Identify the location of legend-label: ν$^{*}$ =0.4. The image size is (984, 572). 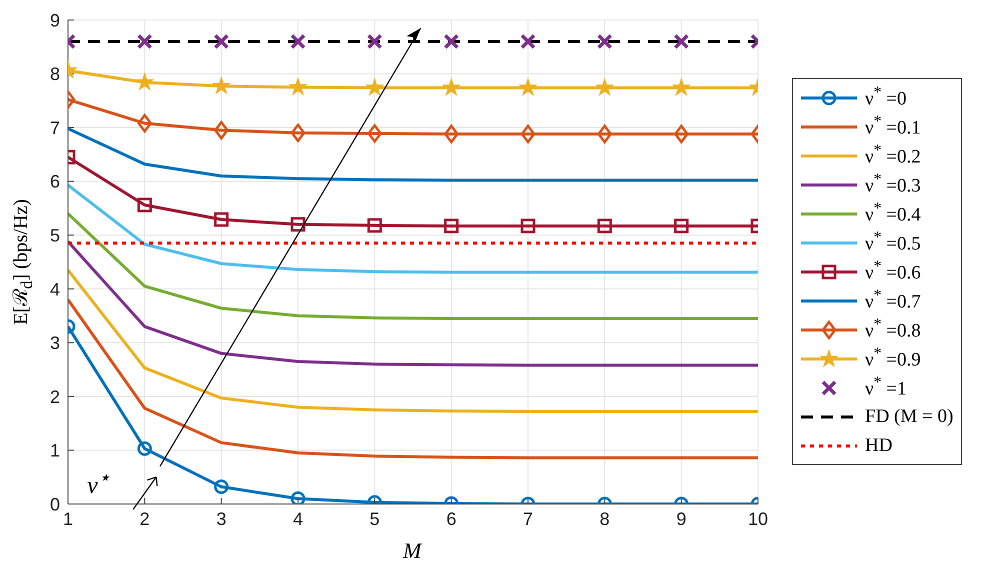
(893, 213).